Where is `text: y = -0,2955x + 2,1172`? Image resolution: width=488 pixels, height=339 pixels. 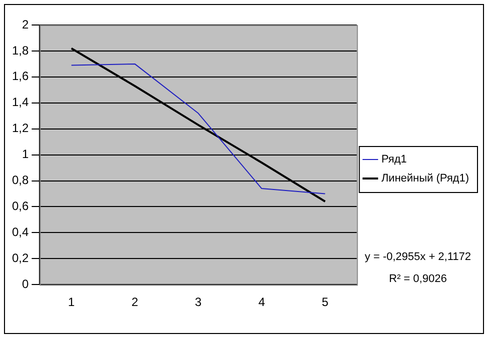 text: y = -0,2955x + 2,1172 is located at coordinates (418, 257).